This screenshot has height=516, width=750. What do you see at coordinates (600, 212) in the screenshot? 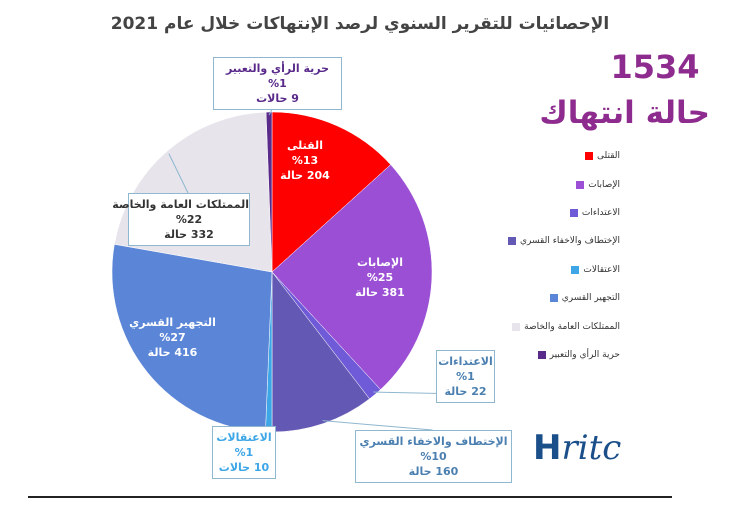
I see `legend-label: الاعتداءات` at bounding box center [600, 212].